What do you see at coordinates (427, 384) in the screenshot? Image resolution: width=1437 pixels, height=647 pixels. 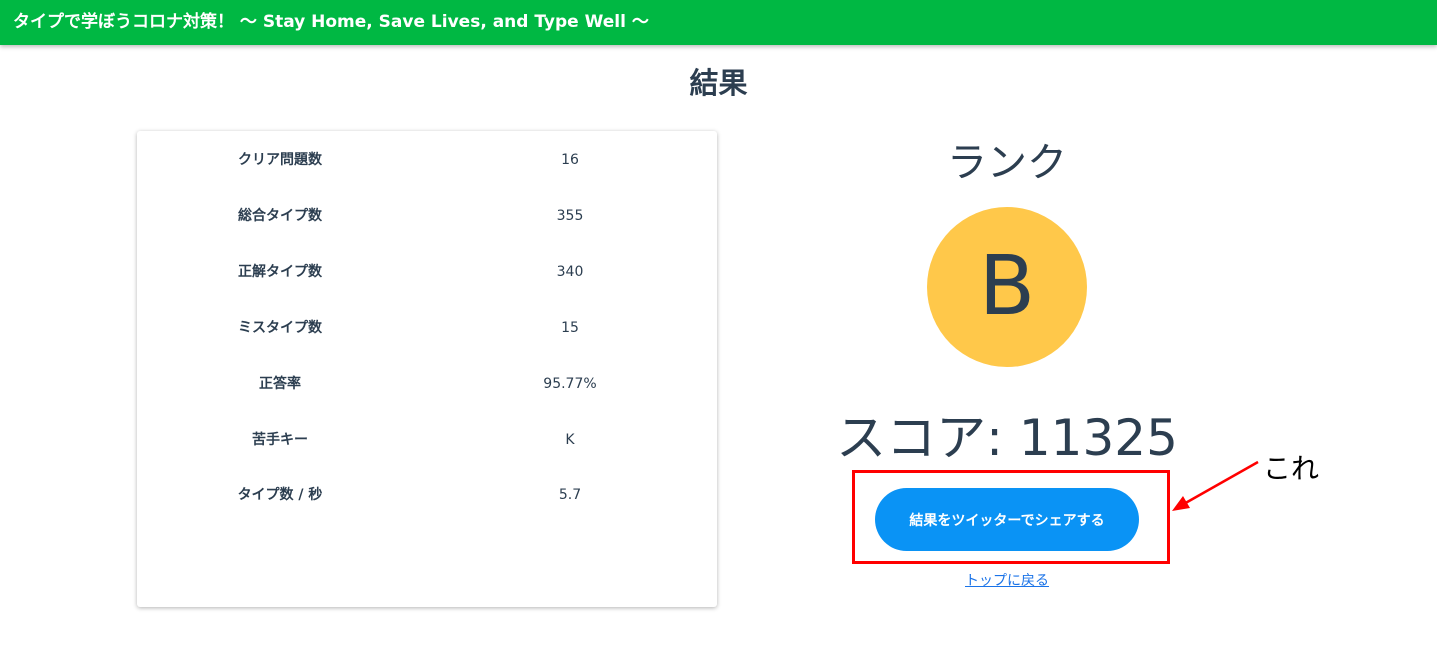 I see `stat-row: 正答率 95.77%` at bounding box center [427, 384].